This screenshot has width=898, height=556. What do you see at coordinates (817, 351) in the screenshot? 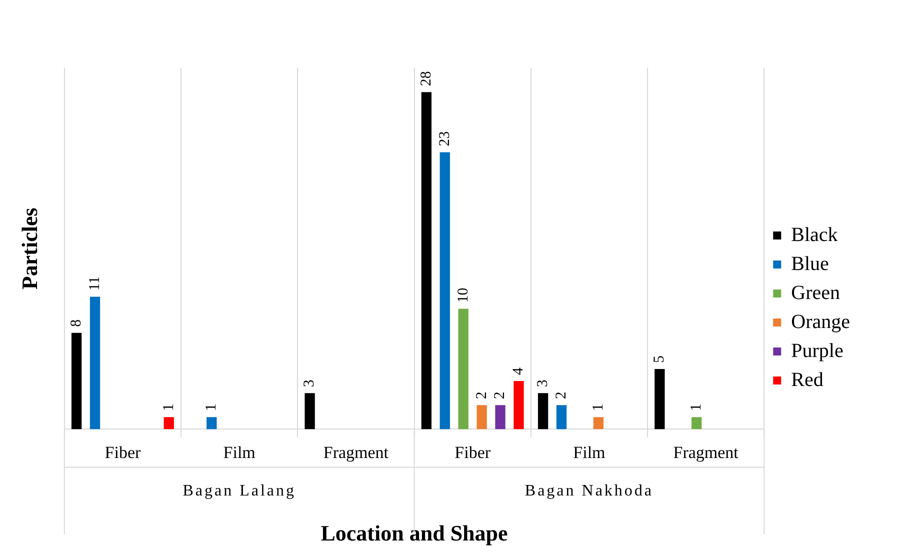
I see `legend-label: Purple` at bounding box center [817, 351].